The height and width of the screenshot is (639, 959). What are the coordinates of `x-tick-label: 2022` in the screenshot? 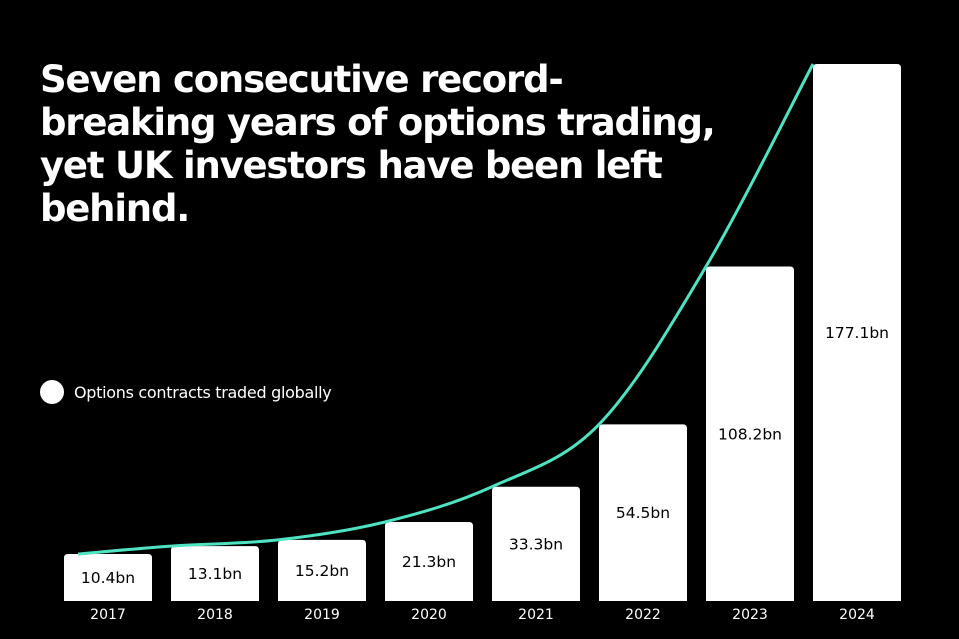 It's located at (643, 615).